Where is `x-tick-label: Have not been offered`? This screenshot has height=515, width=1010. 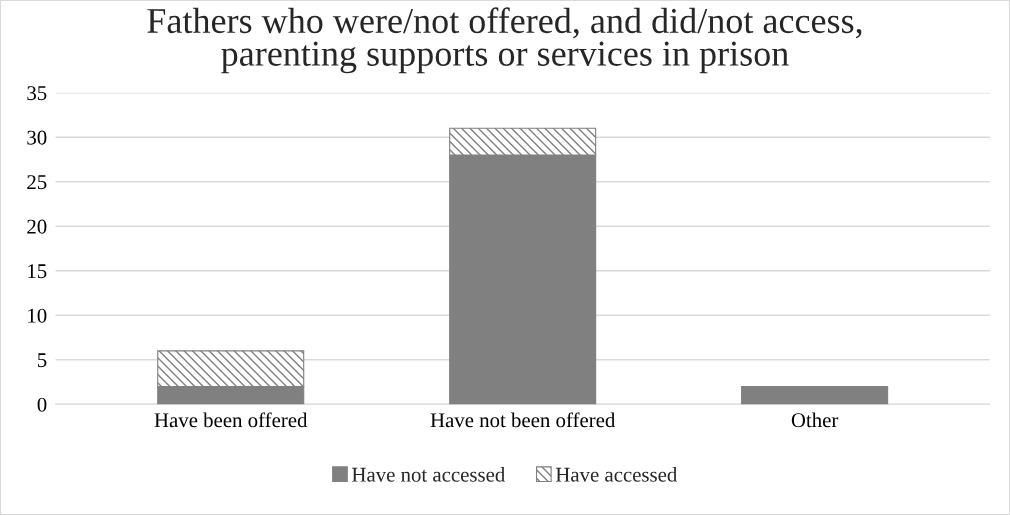 x-tick-label: Have not been offered is located at coordinates (523, 420).